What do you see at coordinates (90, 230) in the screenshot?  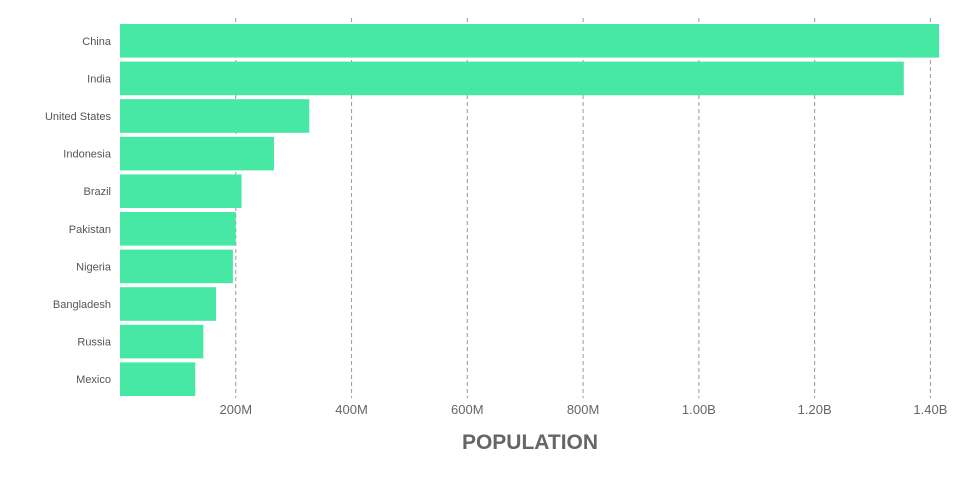 I see `category-label: Pakistan` at bounding box center [90, 230].